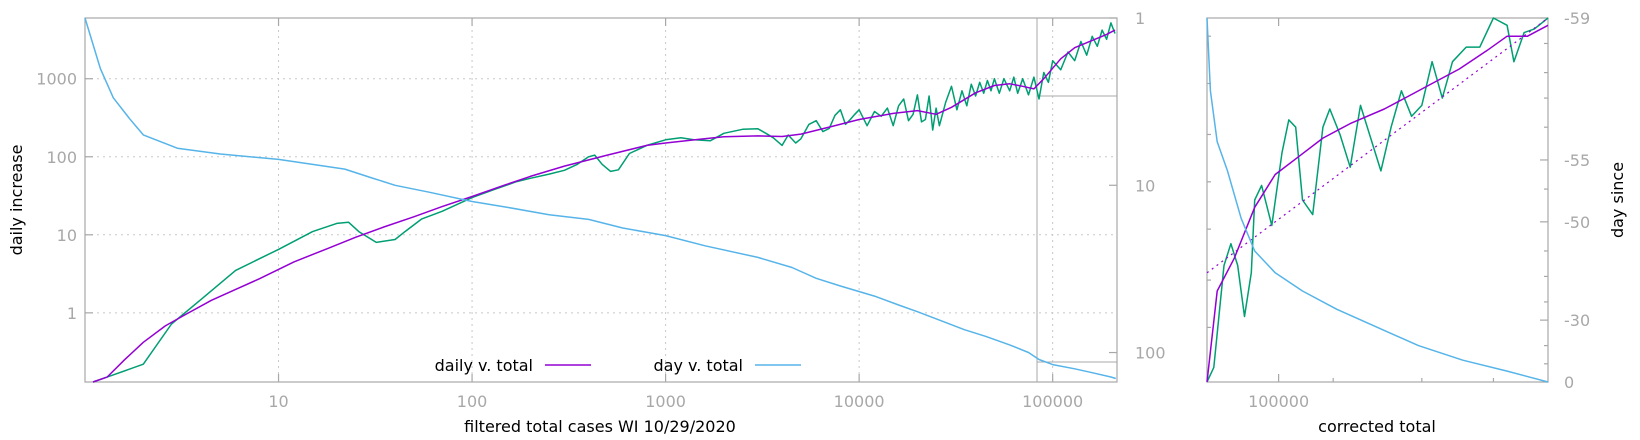 The height and width of the screenshot is (440, 1640). What do you see at coordinates (1052, 401) in the screenshot?
I see `x-tick-label: 100000` at bounding box center [1052, 401].